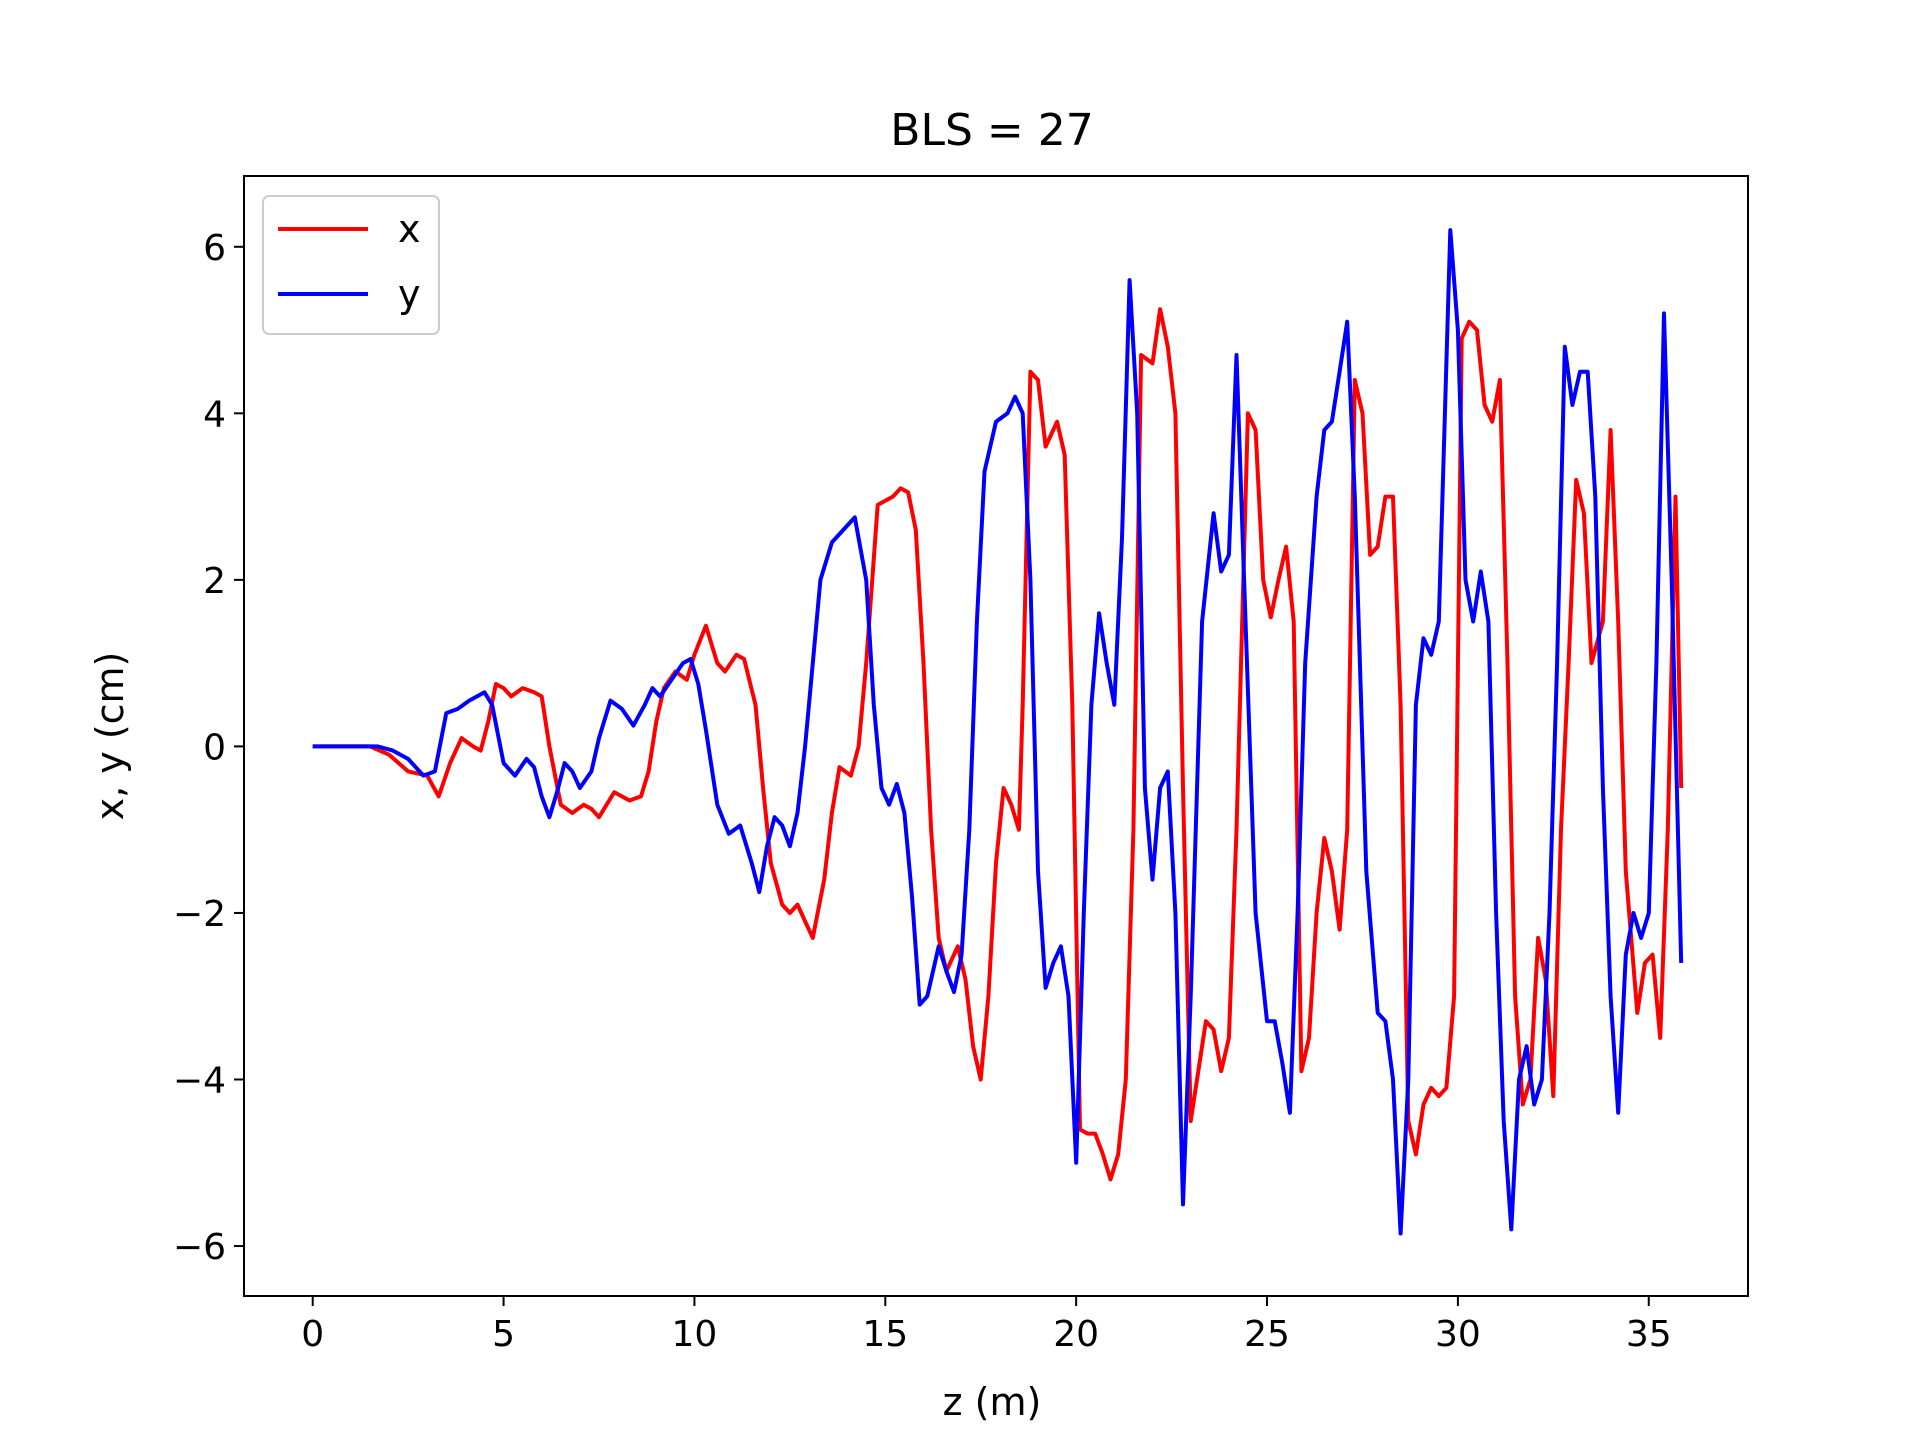 Image resolution: width=1920 pixels, height=1440 pixels. I want to click on y-tick-label: −2, so click(199, 914).